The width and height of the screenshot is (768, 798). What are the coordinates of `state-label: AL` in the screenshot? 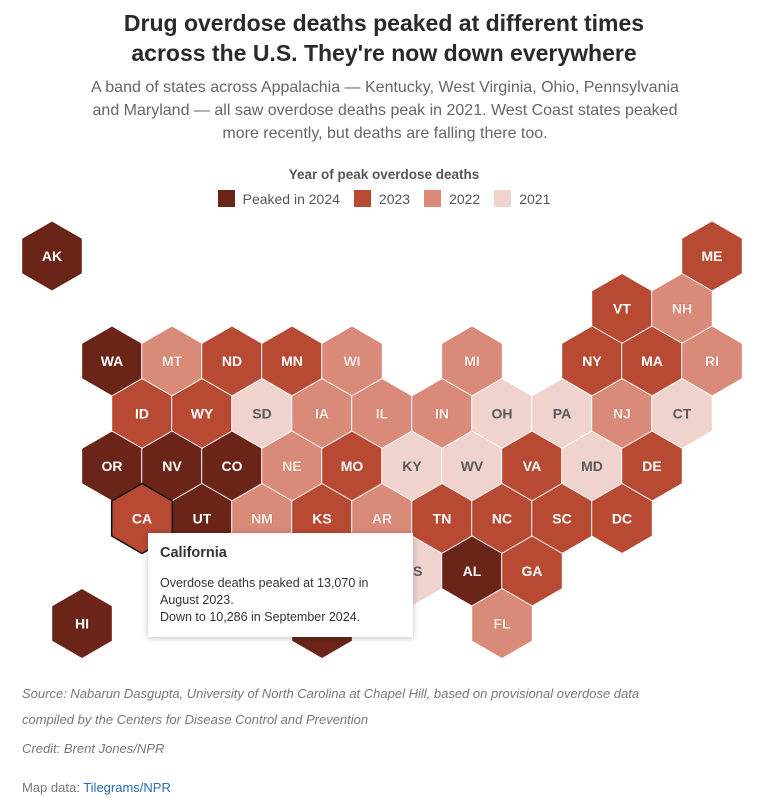 It's located at (472, 571).